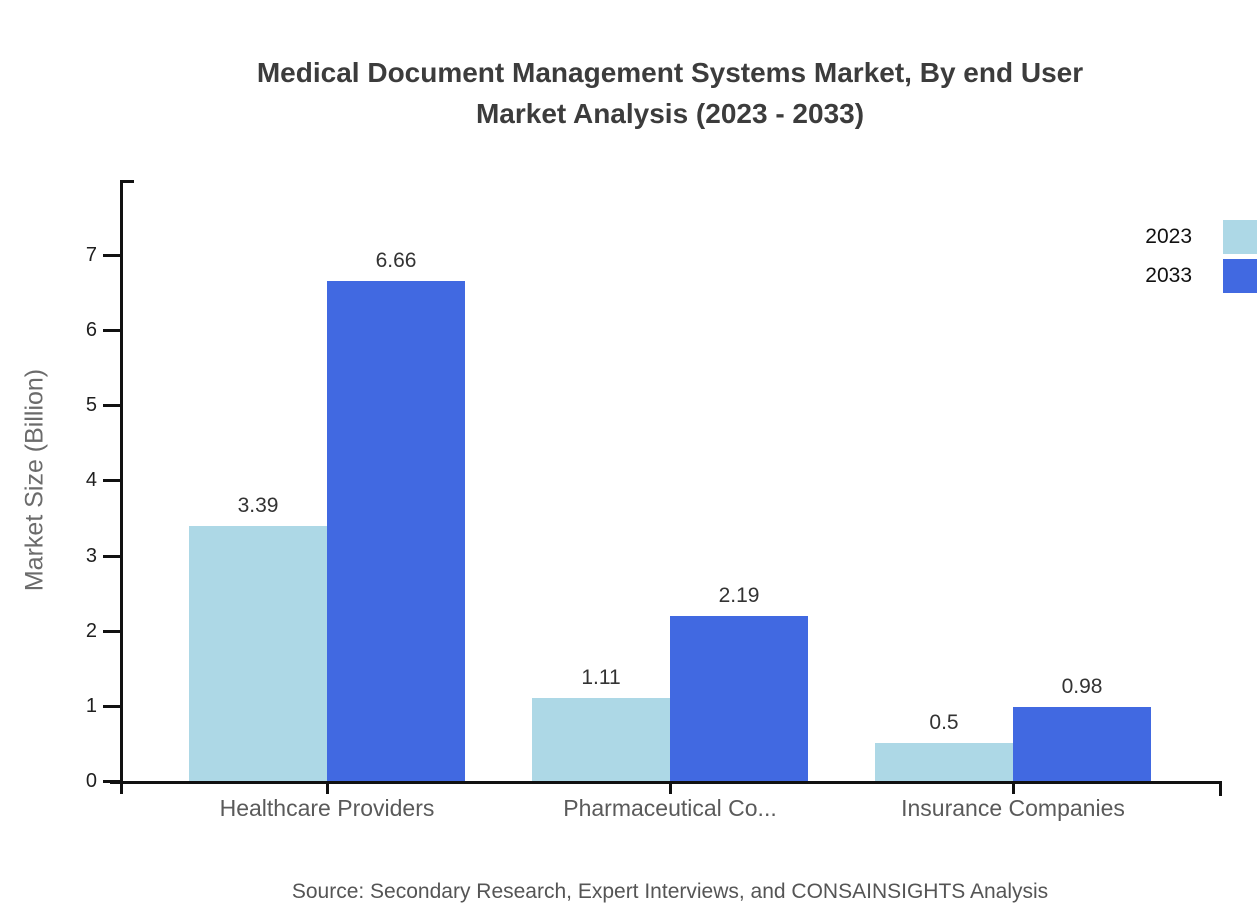 This screenshot has width=1260, height=920. What do you see at coordinates (258, 653) in the screenshot?
I see `bar-2023-group1` at bounding box center [258, 653].